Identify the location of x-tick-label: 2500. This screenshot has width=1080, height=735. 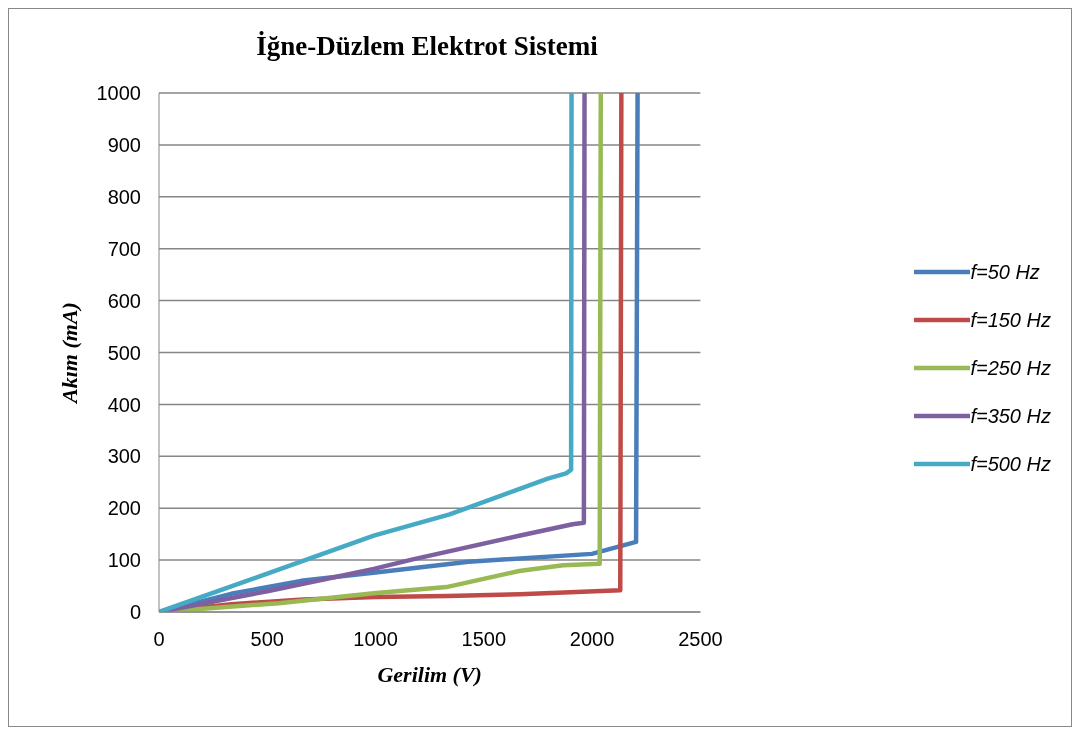
(700, 639).